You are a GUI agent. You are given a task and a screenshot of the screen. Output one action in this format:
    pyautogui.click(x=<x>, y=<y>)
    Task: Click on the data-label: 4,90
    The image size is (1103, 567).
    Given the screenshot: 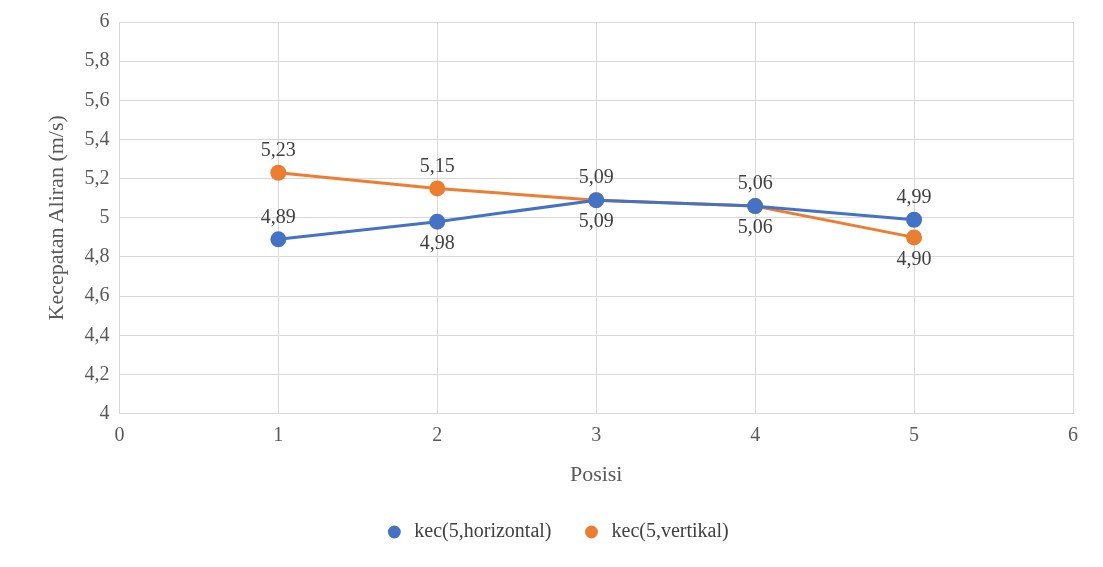 What is the action you would take?
    pyautogui.click(x=914, y=257)
    